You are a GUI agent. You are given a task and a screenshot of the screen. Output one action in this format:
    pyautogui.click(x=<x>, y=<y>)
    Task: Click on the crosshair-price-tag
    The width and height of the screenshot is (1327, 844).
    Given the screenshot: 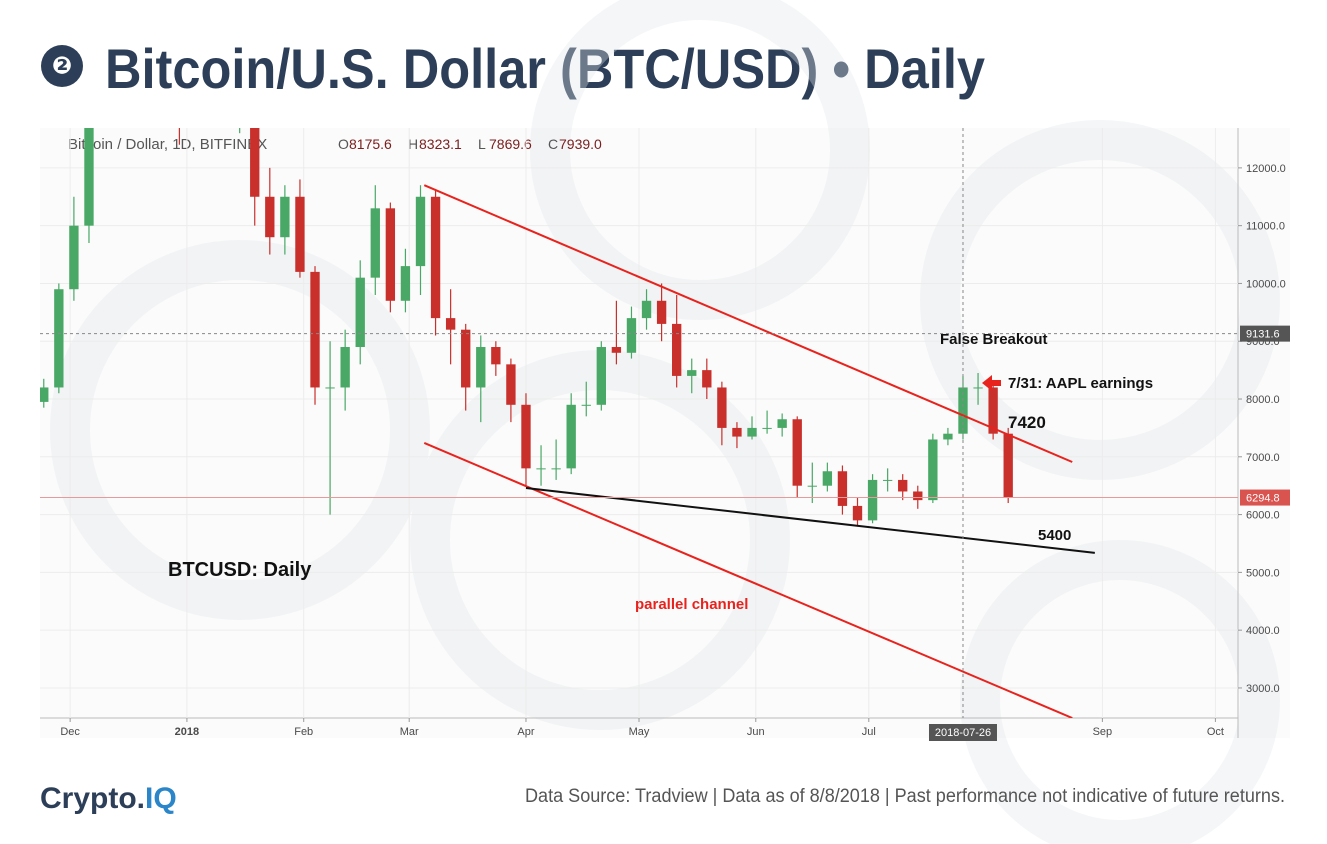 What is the action you would take?
    pyautogui.click(x=1265, y=333)
    